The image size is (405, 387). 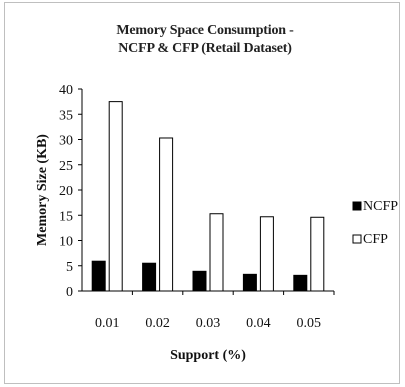 I want to click on y-tick-label: 0, so click(x=69, y=292).